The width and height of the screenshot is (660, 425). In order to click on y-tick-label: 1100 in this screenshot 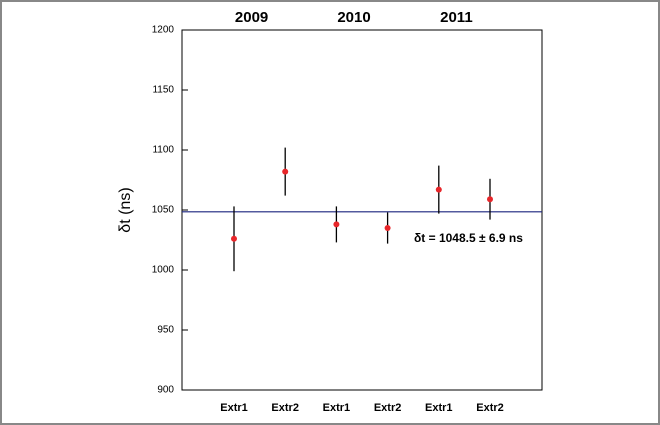, I will do `click(163, 150)`.